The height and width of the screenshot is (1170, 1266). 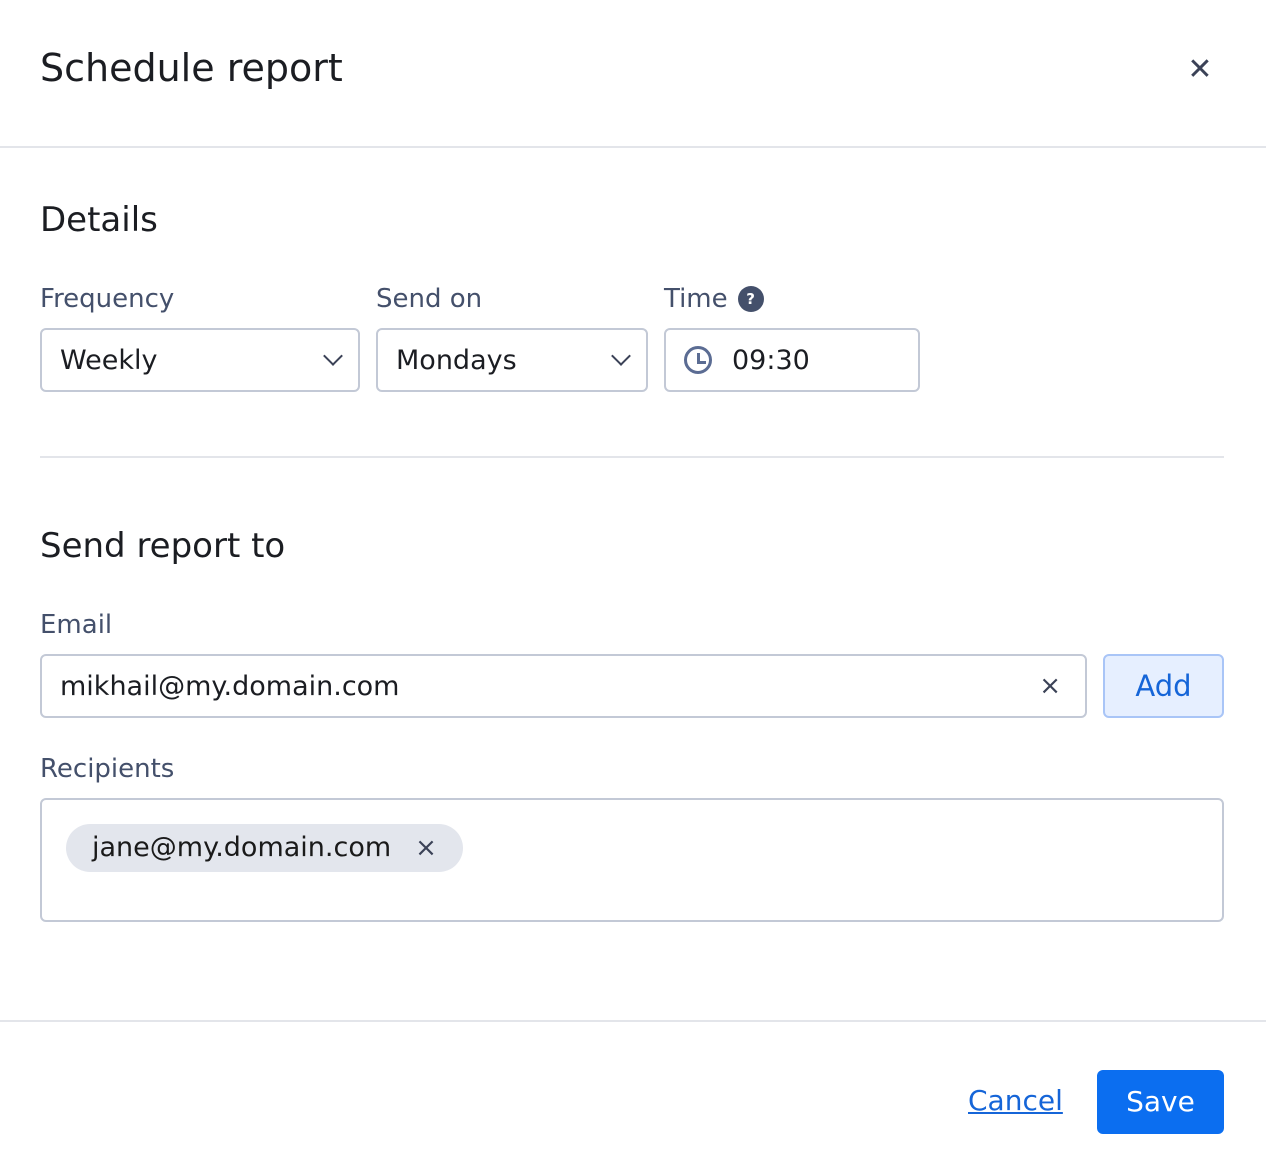 I want to click on email-value: mikhail@my.domain.com, so click(x=230, y=686).